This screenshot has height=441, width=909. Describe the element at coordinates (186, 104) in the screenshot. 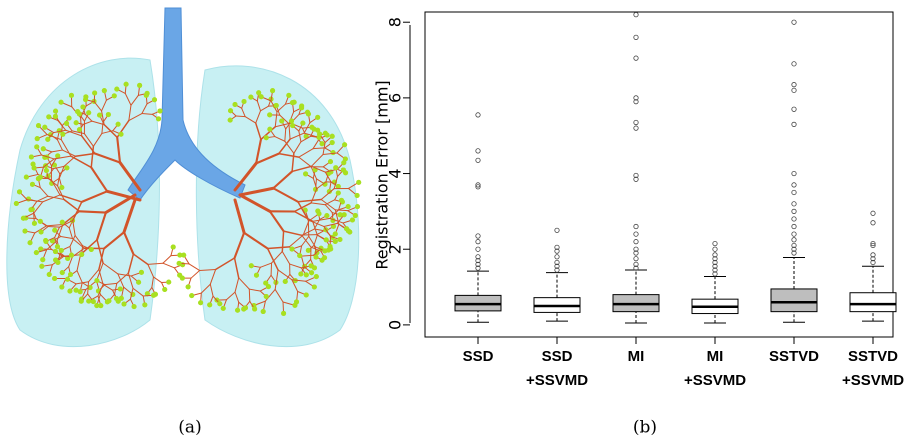

I see `trachea` at that location.